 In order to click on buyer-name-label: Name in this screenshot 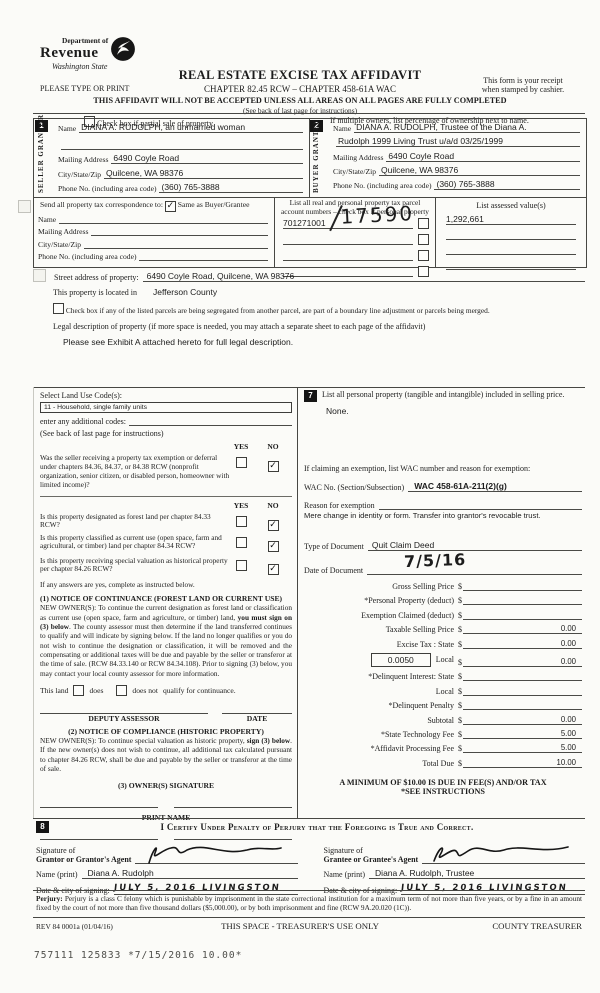, I will do `click(342, 129)`.